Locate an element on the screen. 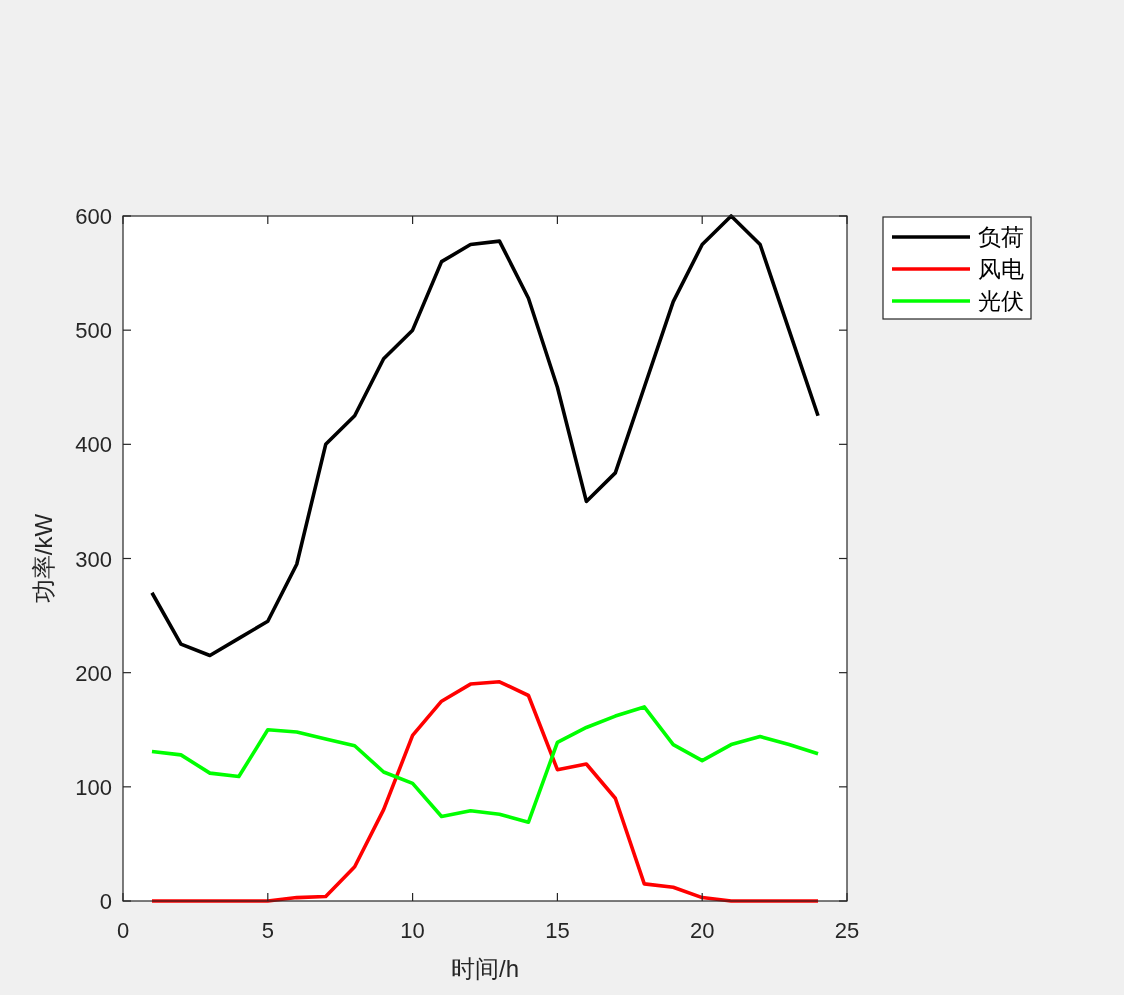 The image size is (1124, 995). legend-label: 光伏 is located at coordinates (1001, 301).